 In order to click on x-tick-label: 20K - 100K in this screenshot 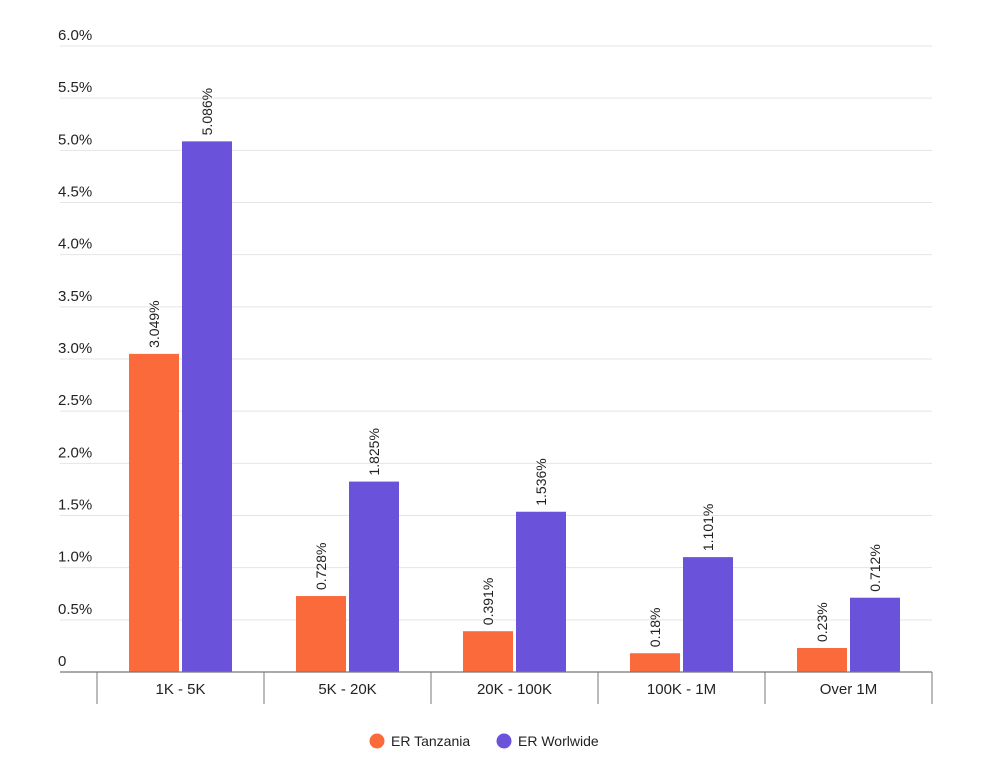, I will do `click(514, 689)`.